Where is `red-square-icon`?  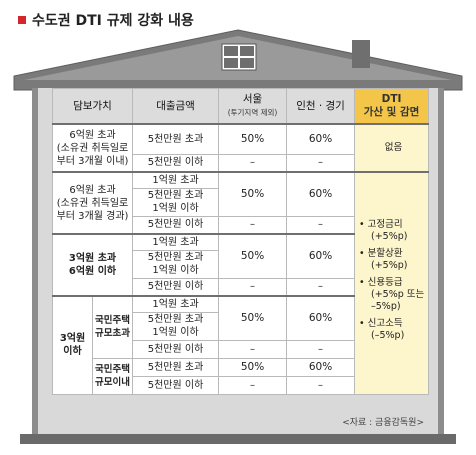
red-square-icon is located at coordinates (22, 20).